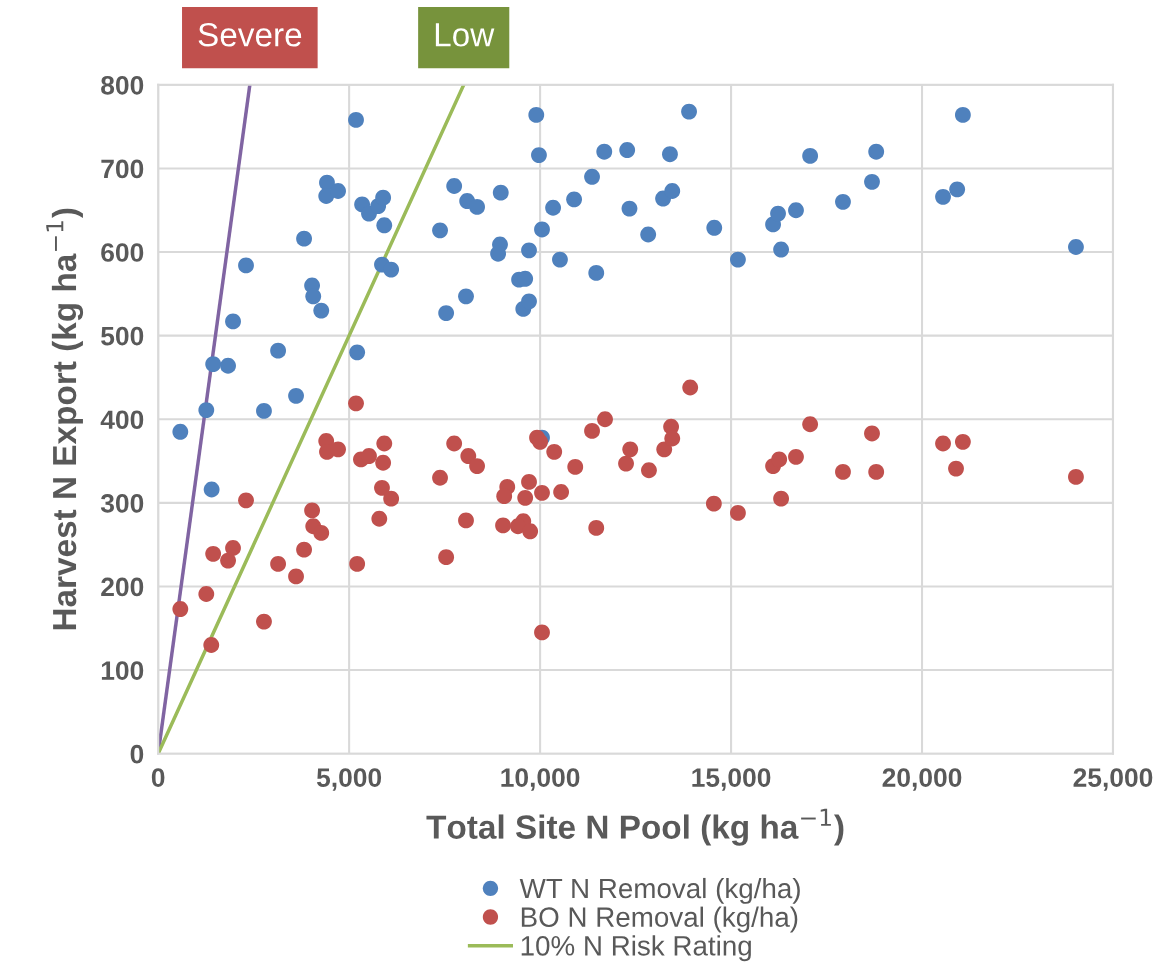 This screenshot has height=975, width=1163. Describe the element at coordinates (122, 420) in the screenshot. I see `y-tick-label: 400` at that location.